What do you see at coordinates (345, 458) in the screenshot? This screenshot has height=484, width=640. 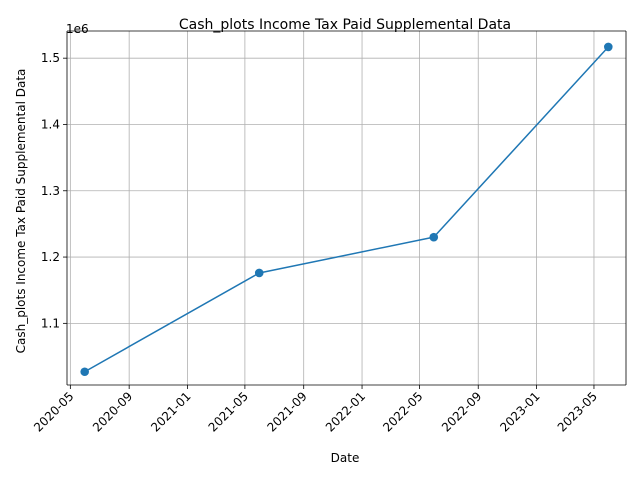 I see `x-axis-label: Date` at bounding box center [345, 458].